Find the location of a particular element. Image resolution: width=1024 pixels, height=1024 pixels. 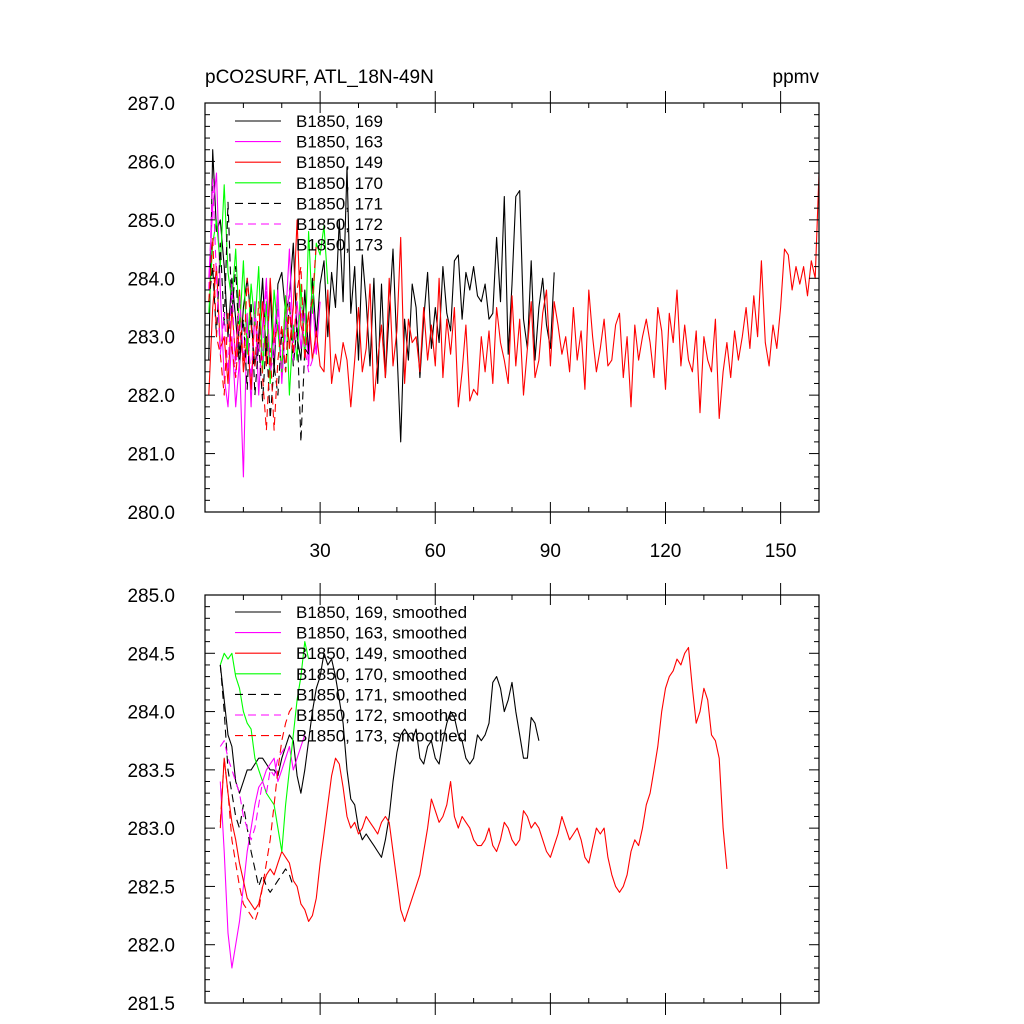

legend-entry-2: B1850, 163 is located at coordinates (339, 142).